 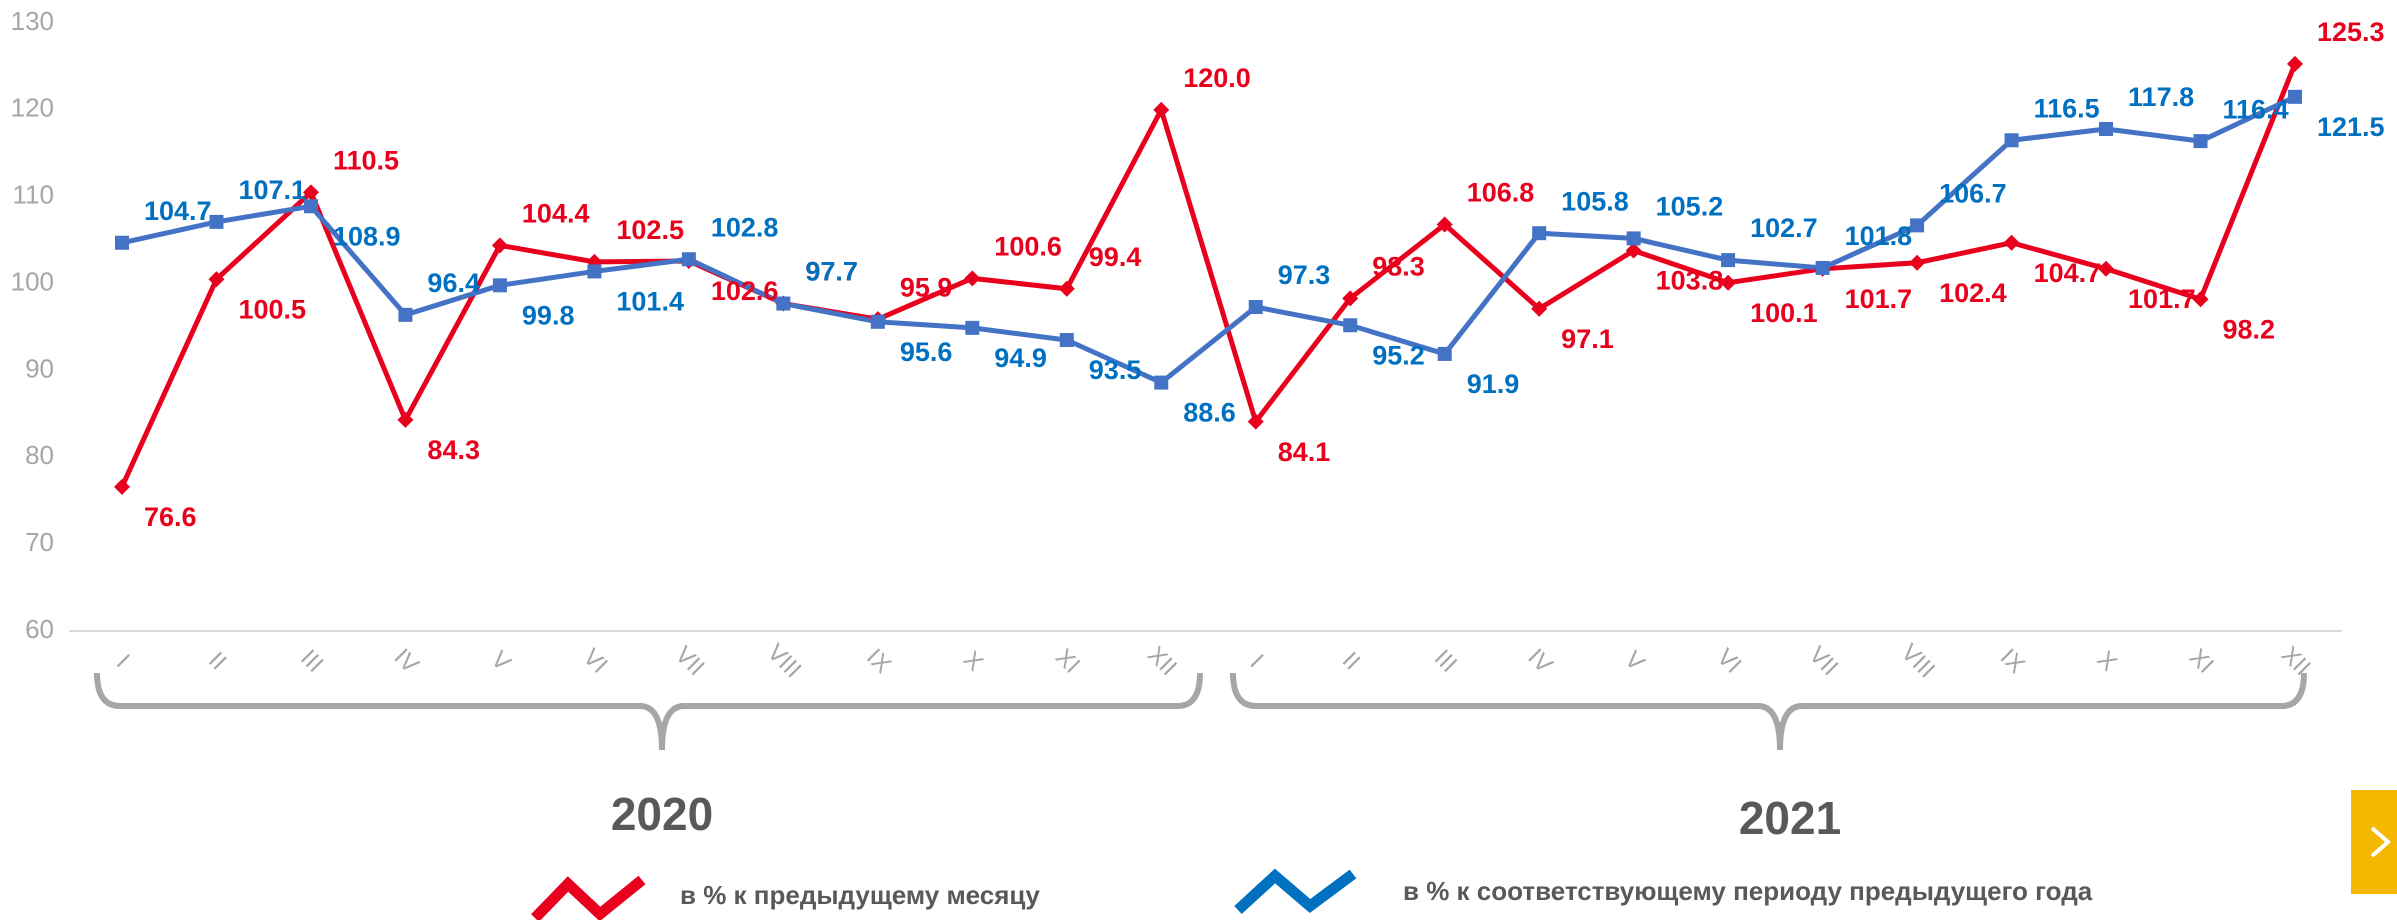 What do you see at coordinates (926, 287) in the screenshot?
I see `data-label: 95.9` at bounding box center [926, 287].